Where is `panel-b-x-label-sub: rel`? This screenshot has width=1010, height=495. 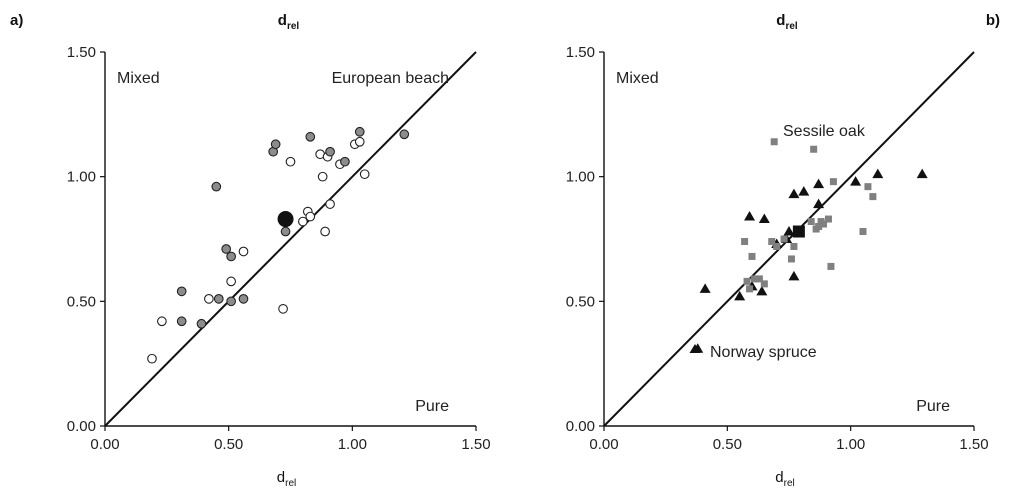 panel-b-x-label-sub: rel is located at coordinates (789, 483).